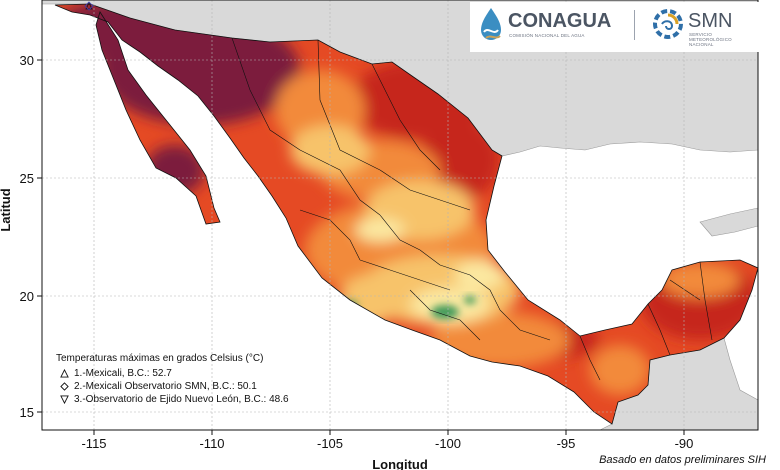  Describe the element at coordinates (27, 178) in the screenshot. I see `y-tick-label: 25` at that location.